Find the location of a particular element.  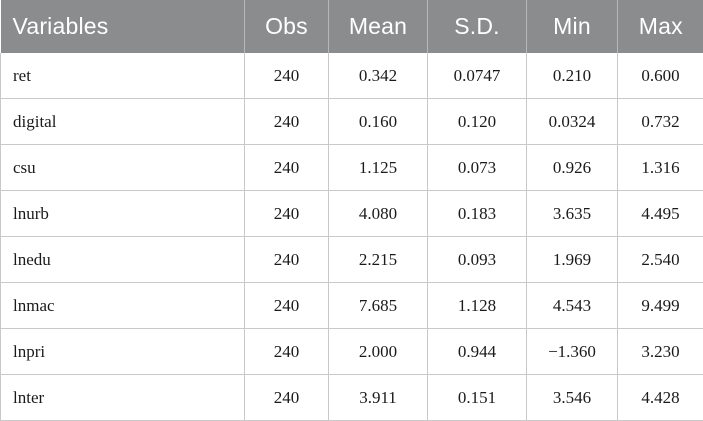

table-row: lnmac 240 7.685 1.128 4.543 9.499 is located at coordinates (352, 306).